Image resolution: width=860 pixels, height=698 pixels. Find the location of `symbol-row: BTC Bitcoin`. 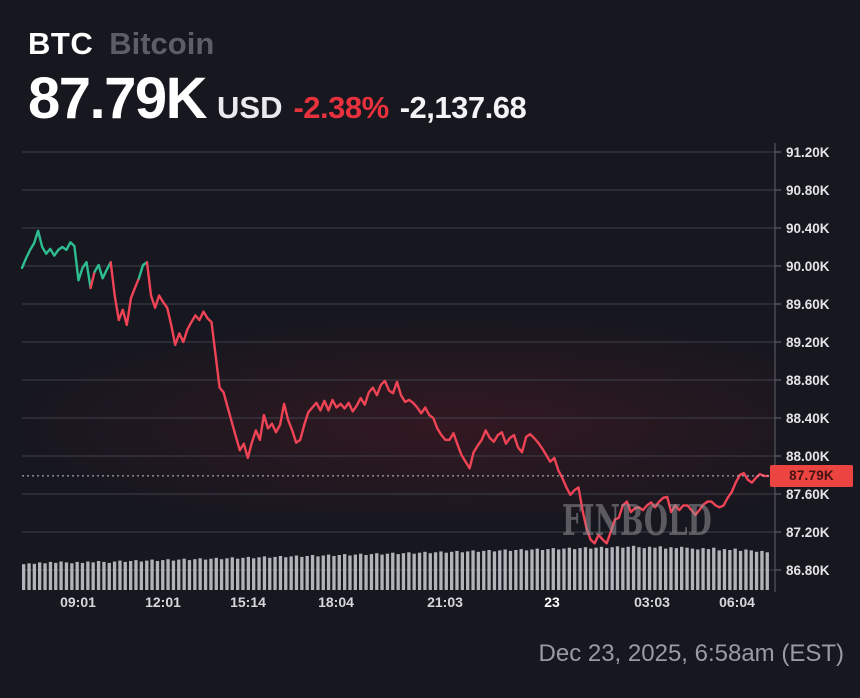

symbol-row: BTC Bitcoin is located at coordinates (277, 44).